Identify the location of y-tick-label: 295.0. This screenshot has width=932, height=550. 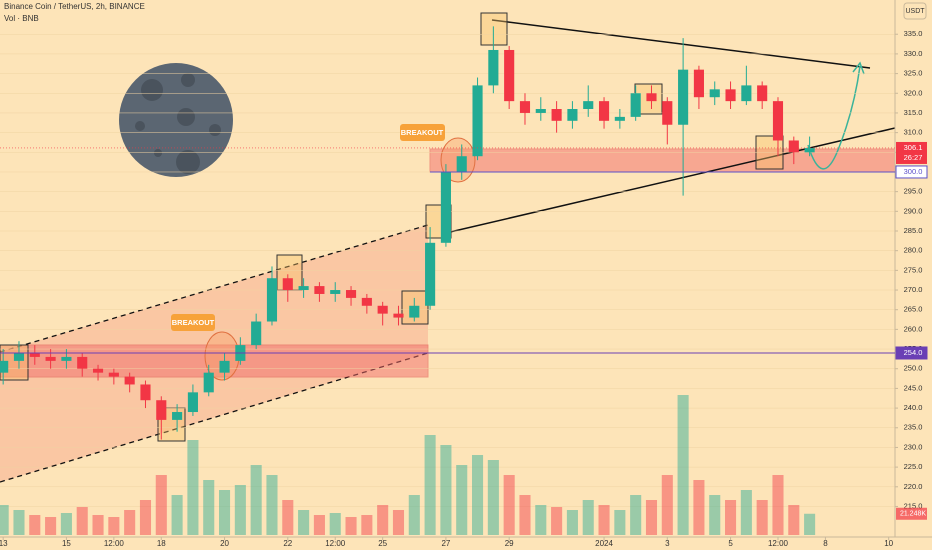
(913, 191).